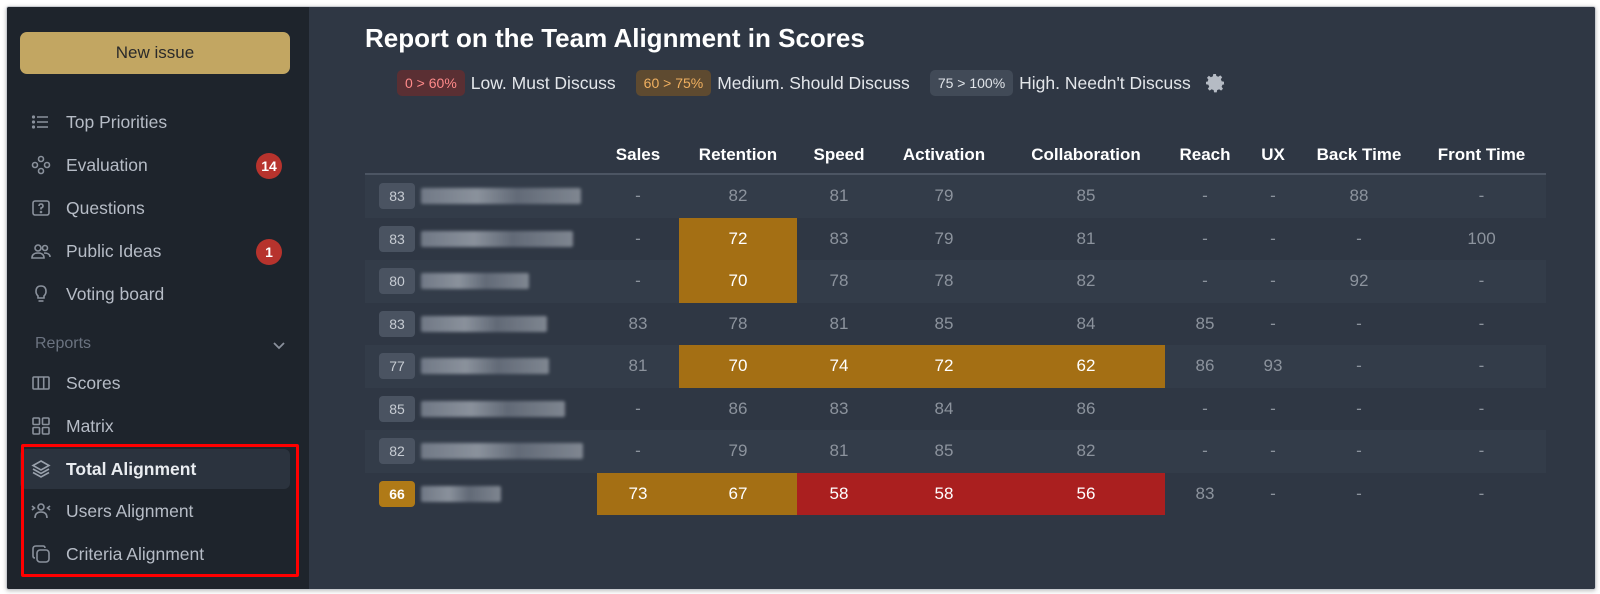 This screenshot has width=1600, height=594. I want to click on user-cell: 82, so click(481, 451).